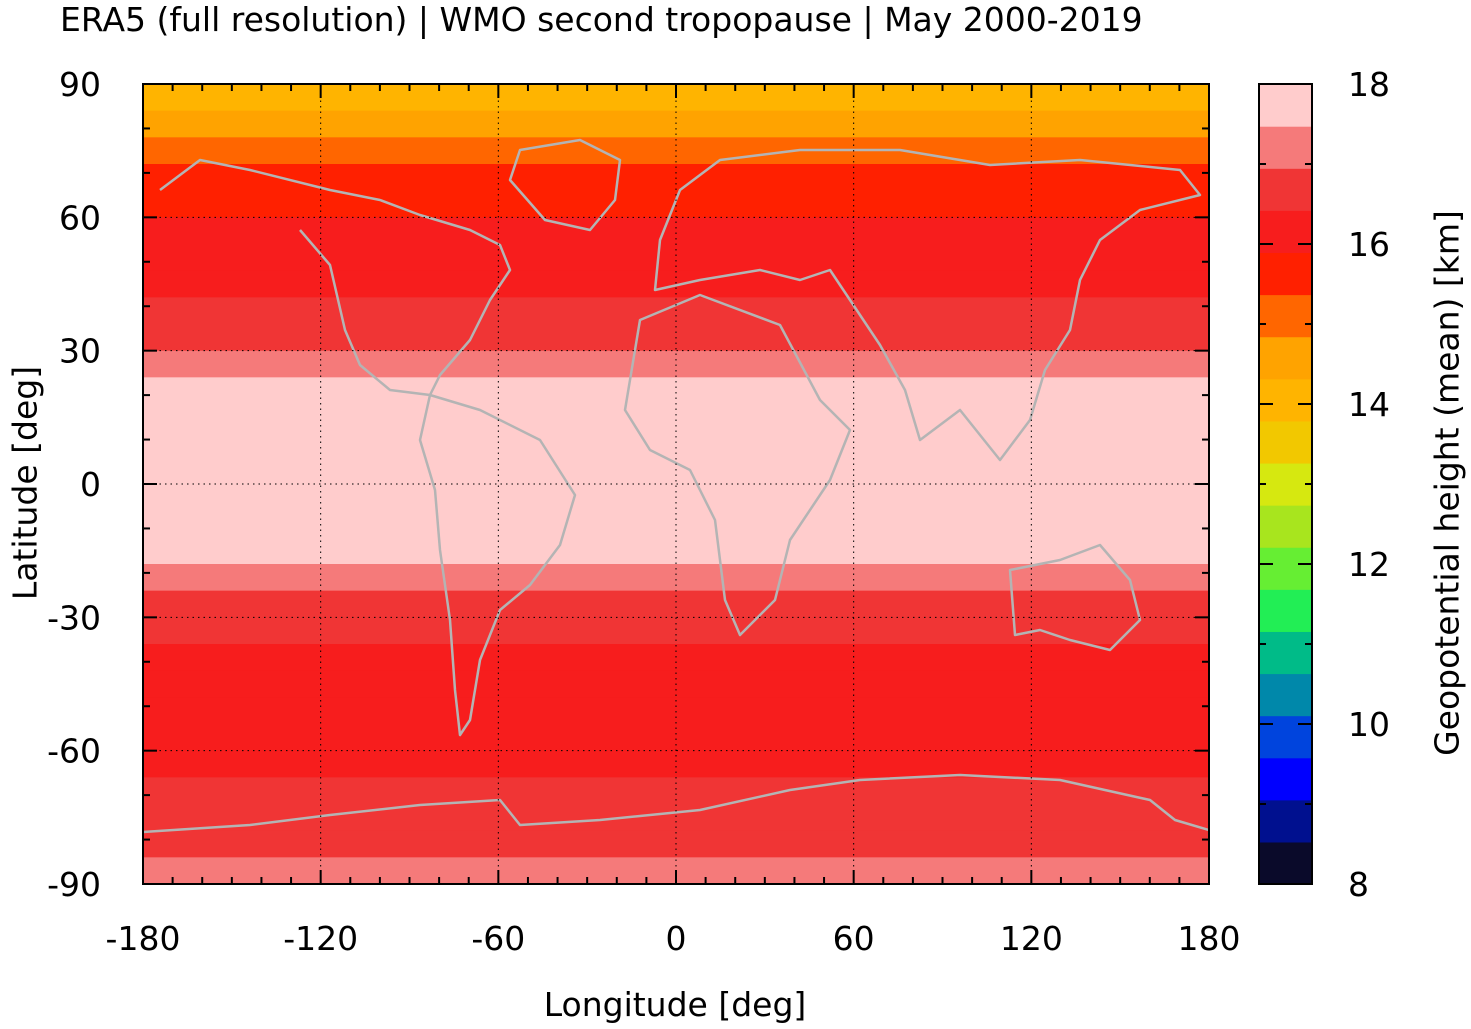 The width and height of the screenshot is (1471, 1029). I want to click on x-tick-label: 120, so click(1031, 938).